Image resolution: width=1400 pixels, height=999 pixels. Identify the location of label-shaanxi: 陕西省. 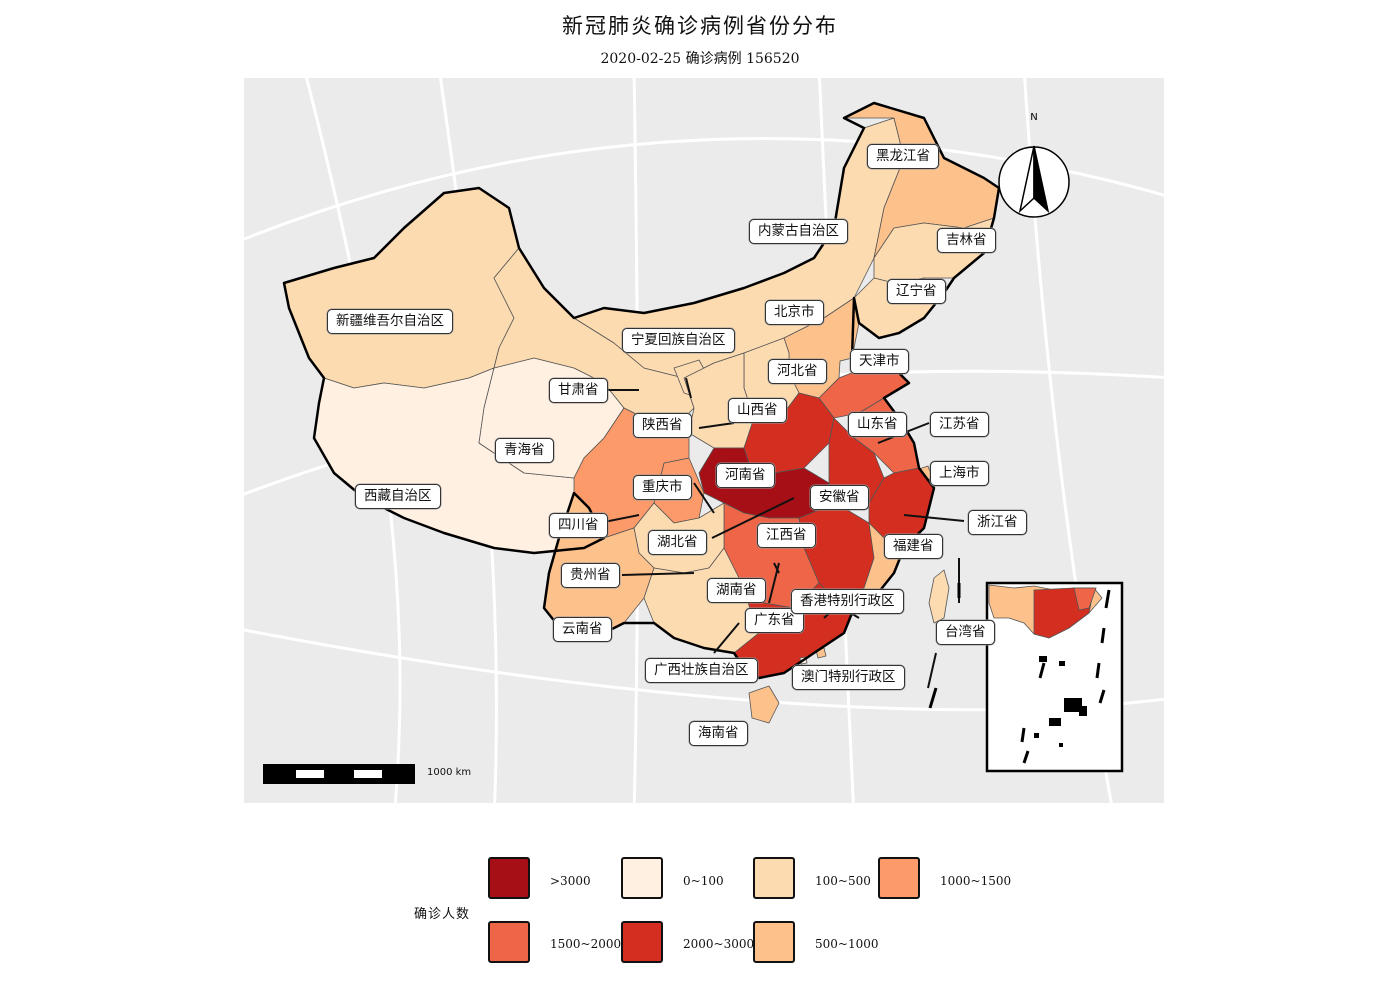
(662, 425).